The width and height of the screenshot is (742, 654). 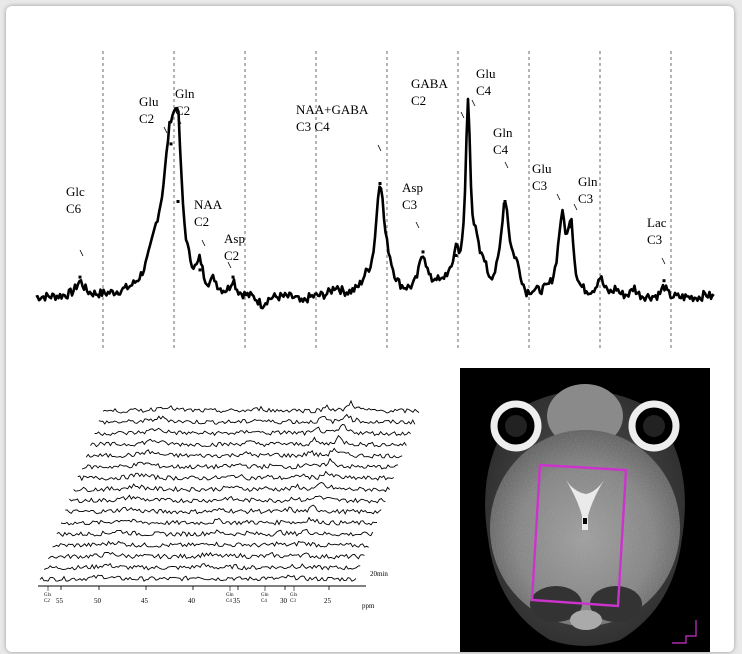 I want to click on peak-label-naa-gaba-c3c4-0: NAA+GABA, so click(x=332, y=109).